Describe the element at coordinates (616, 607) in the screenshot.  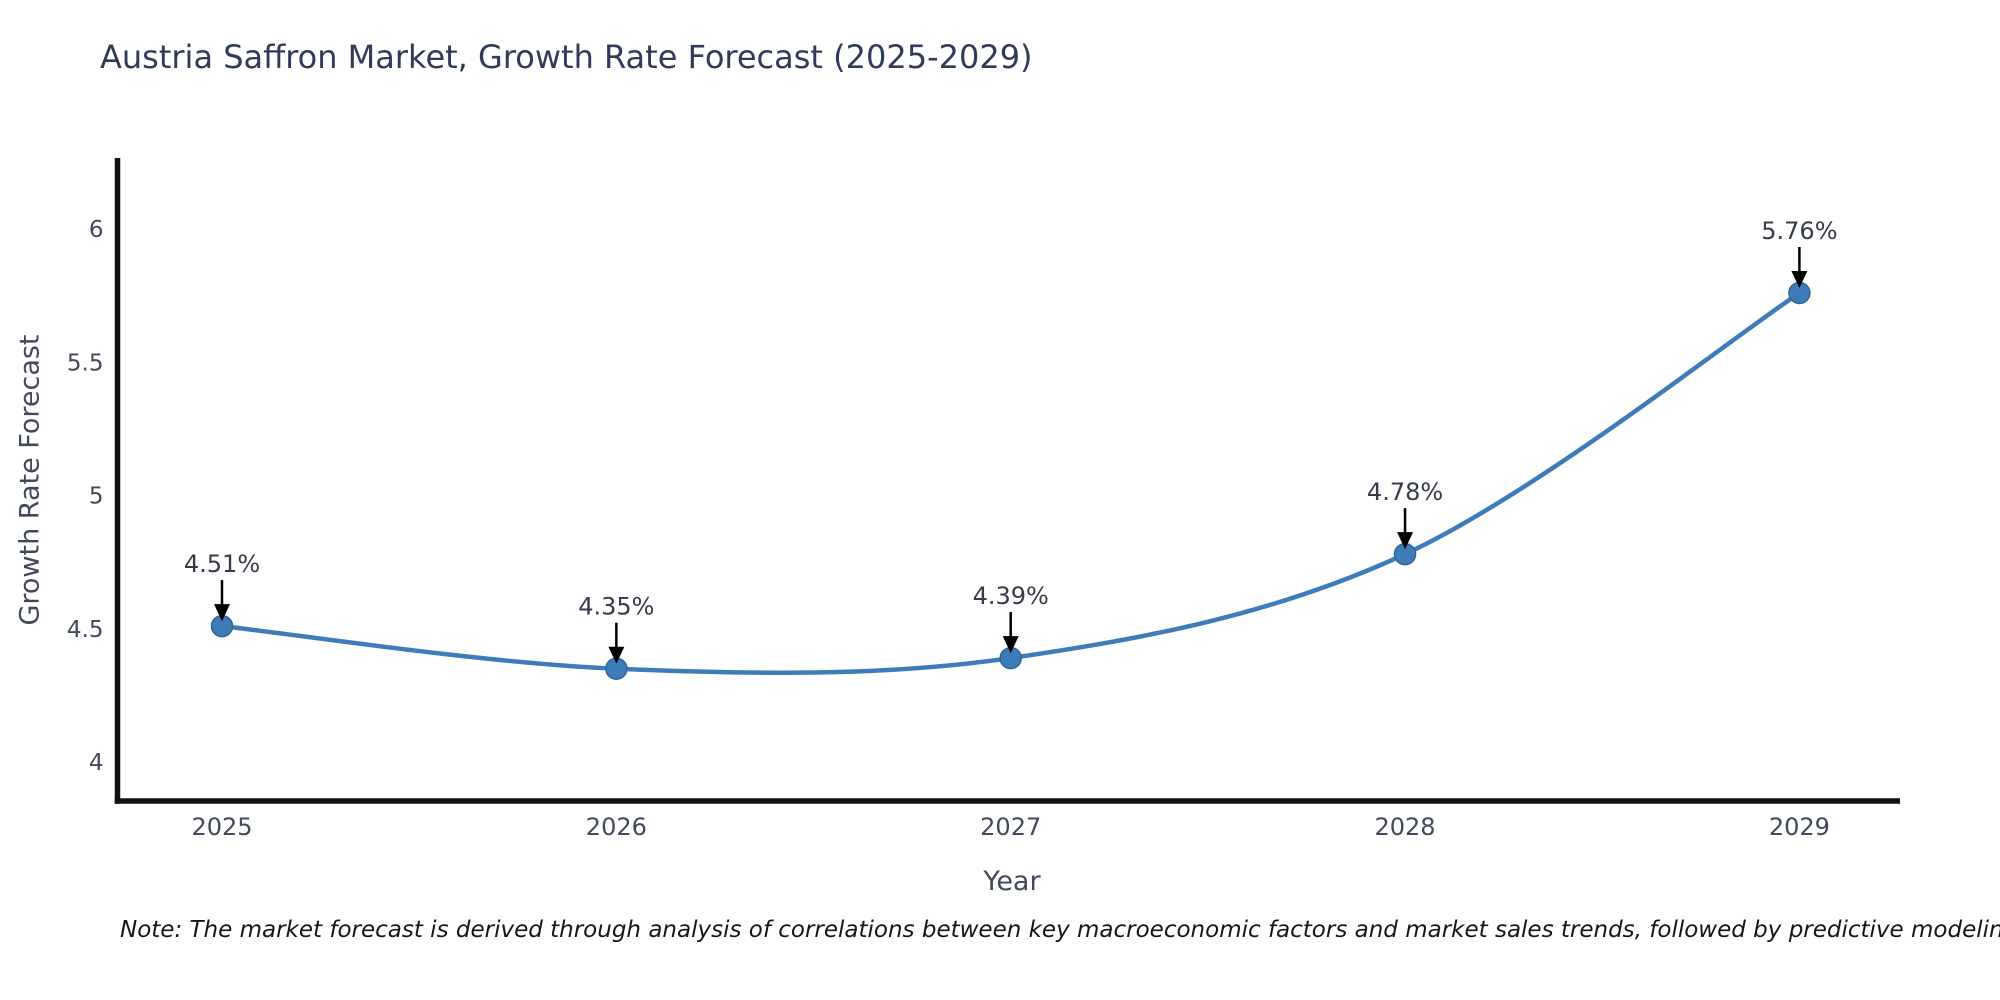
I see `data-point-label: 4.35%` at that location.